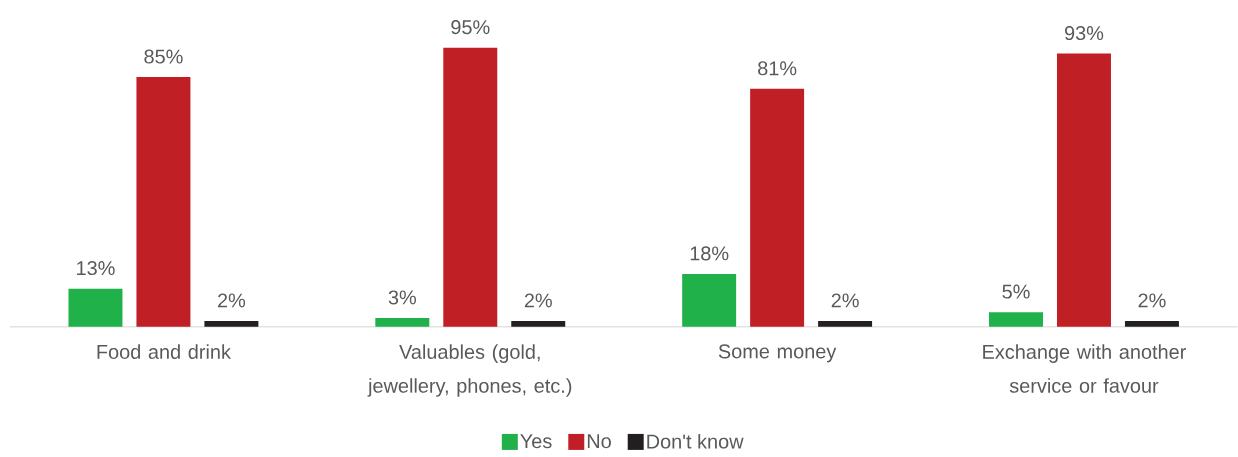 The width and height of the screenshot is (1238, 457). Describe the element at coordinates (1084, 368) in the screenshot. I see `x-tick-label: Exchange with another service or favour` at that location.